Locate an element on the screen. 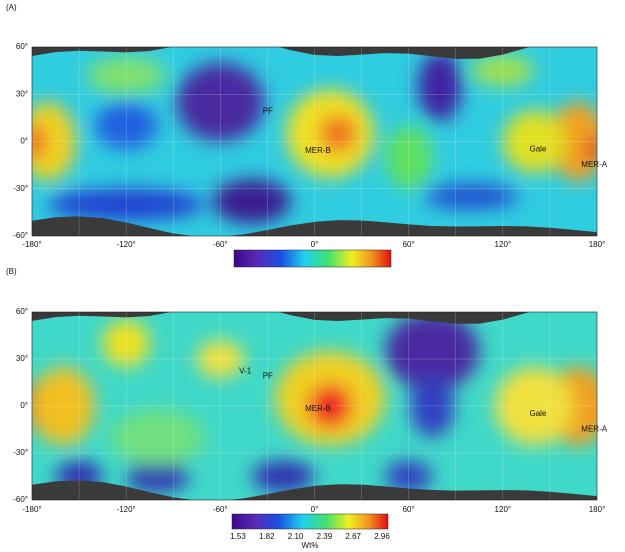 This screenshot has width=625, height=552. colorbar-tick-label: 1.53 is located at coordinates (238, 536).